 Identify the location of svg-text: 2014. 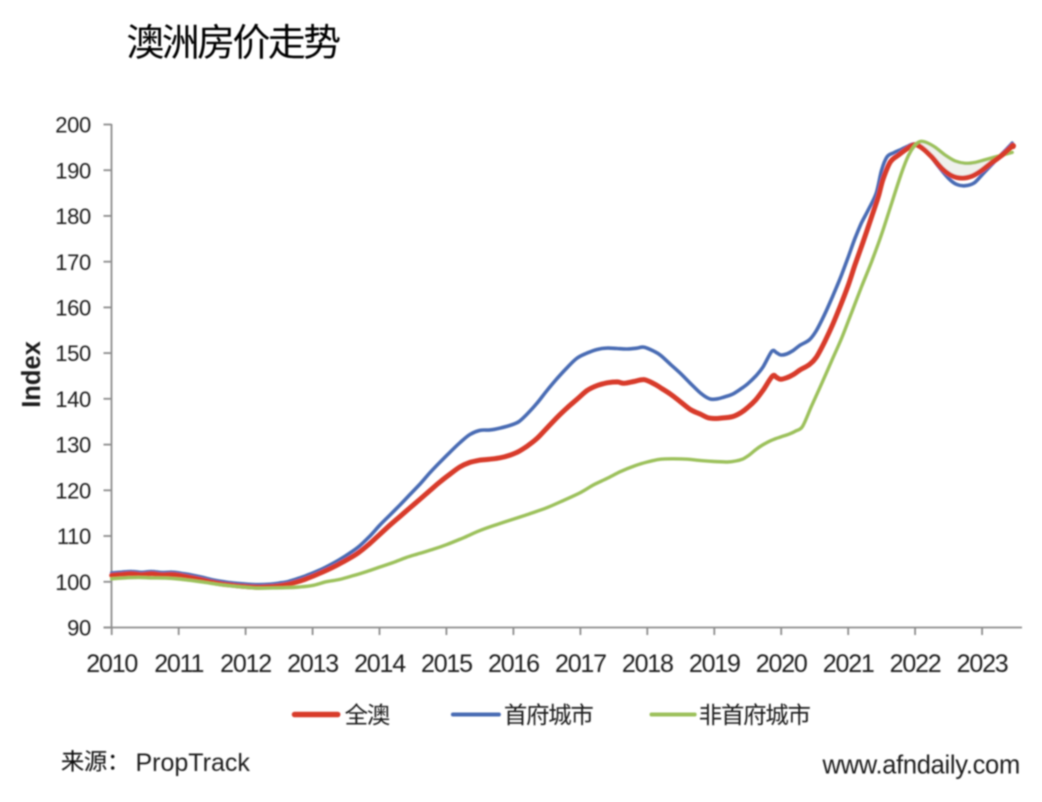
(380, 664).